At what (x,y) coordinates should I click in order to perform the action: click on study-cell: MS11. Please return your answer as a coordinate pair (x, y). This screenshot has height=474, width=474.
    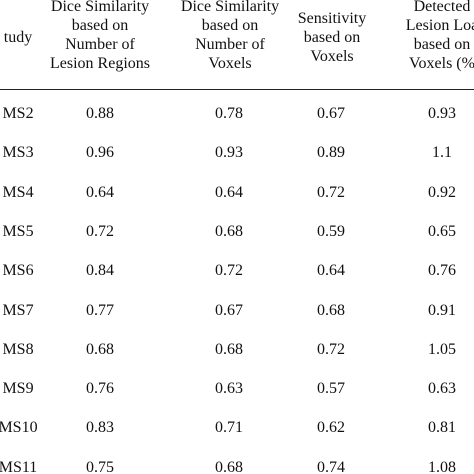
    Looking at the image, I should click on (19, 466).